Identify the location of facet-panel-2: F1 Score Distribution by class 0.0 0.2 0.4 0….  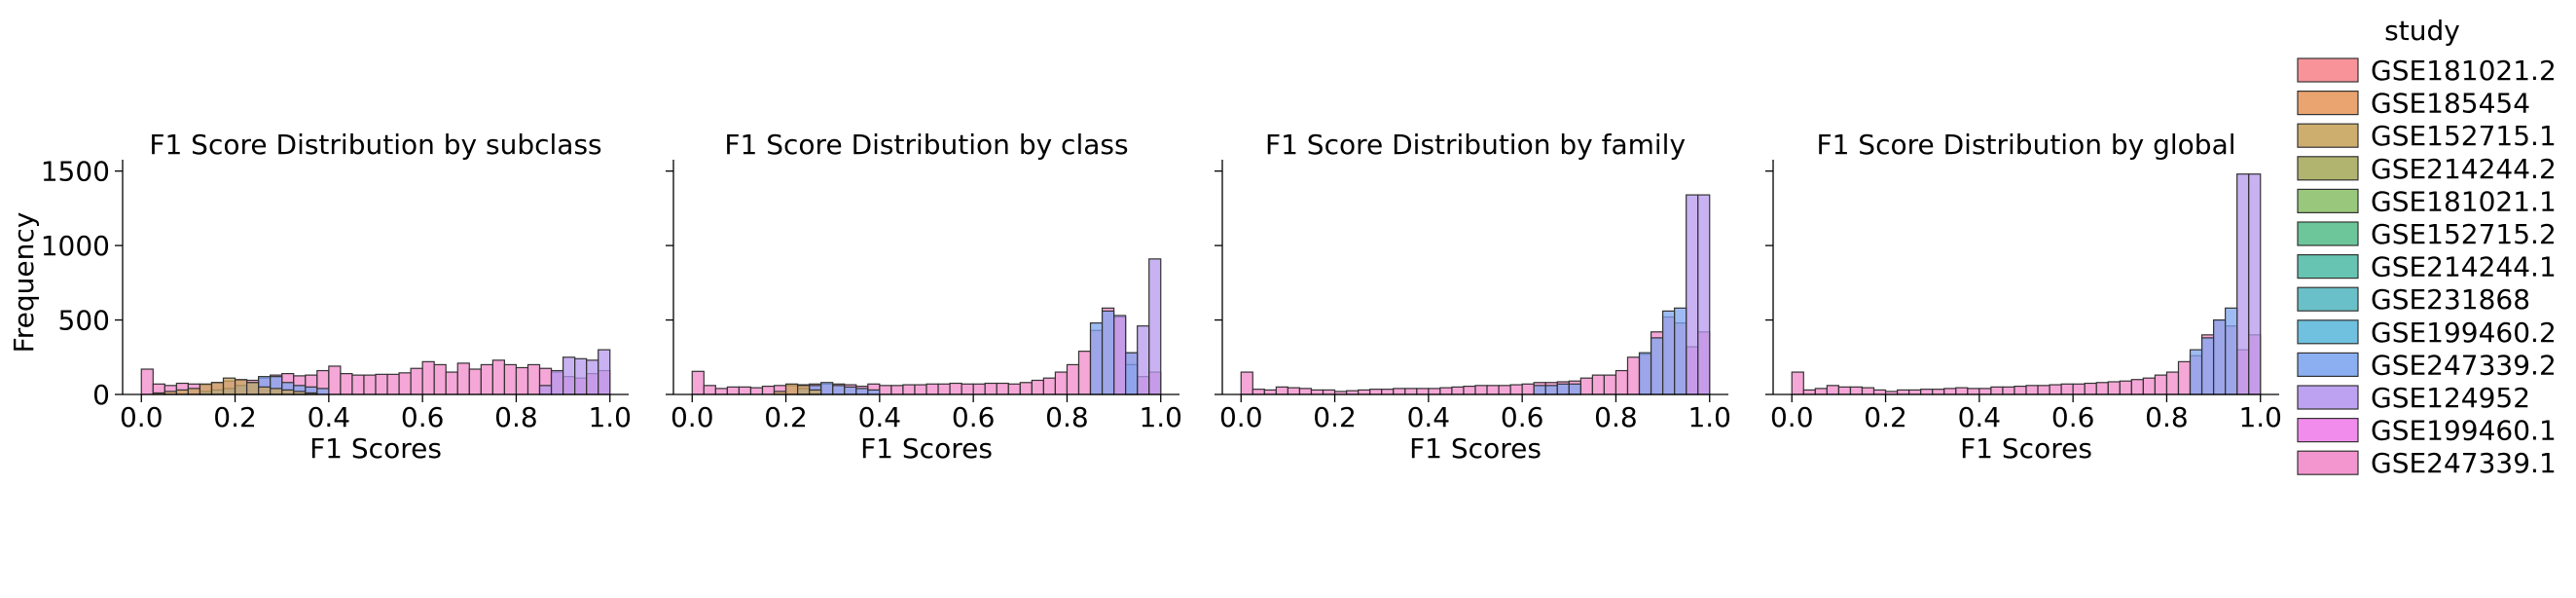
(924, 297).